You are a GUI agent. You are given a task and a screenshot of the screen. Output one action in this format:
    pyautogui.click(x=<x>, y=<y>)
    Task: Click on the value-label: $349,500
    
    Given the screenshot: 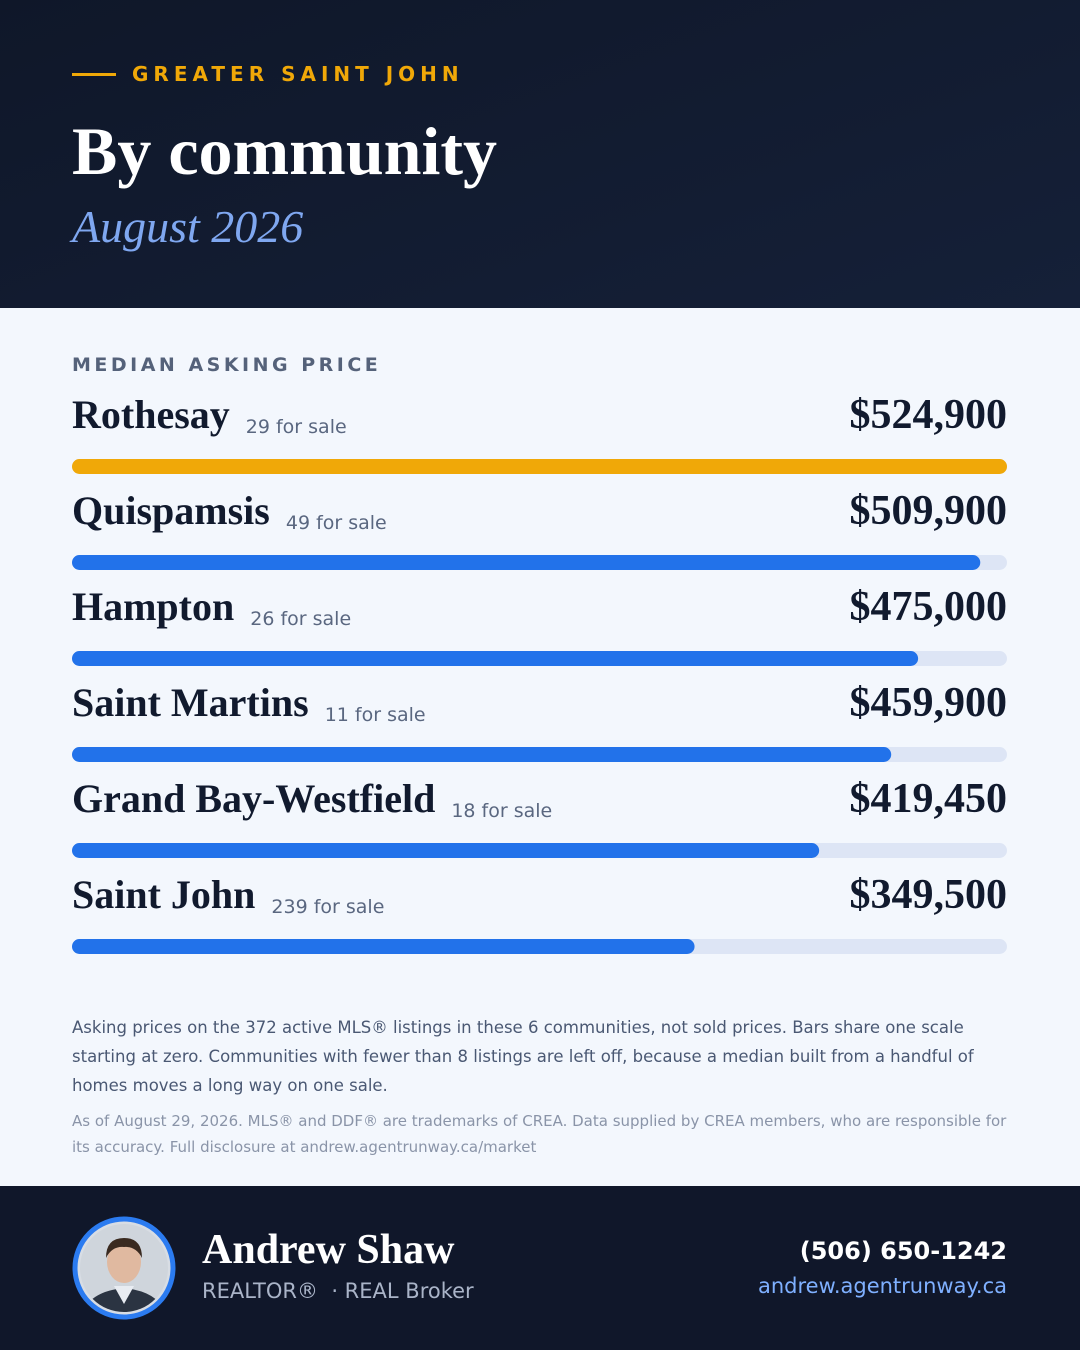 What is the action you would take?
    pyautogui.click(x=929, y=895)
    